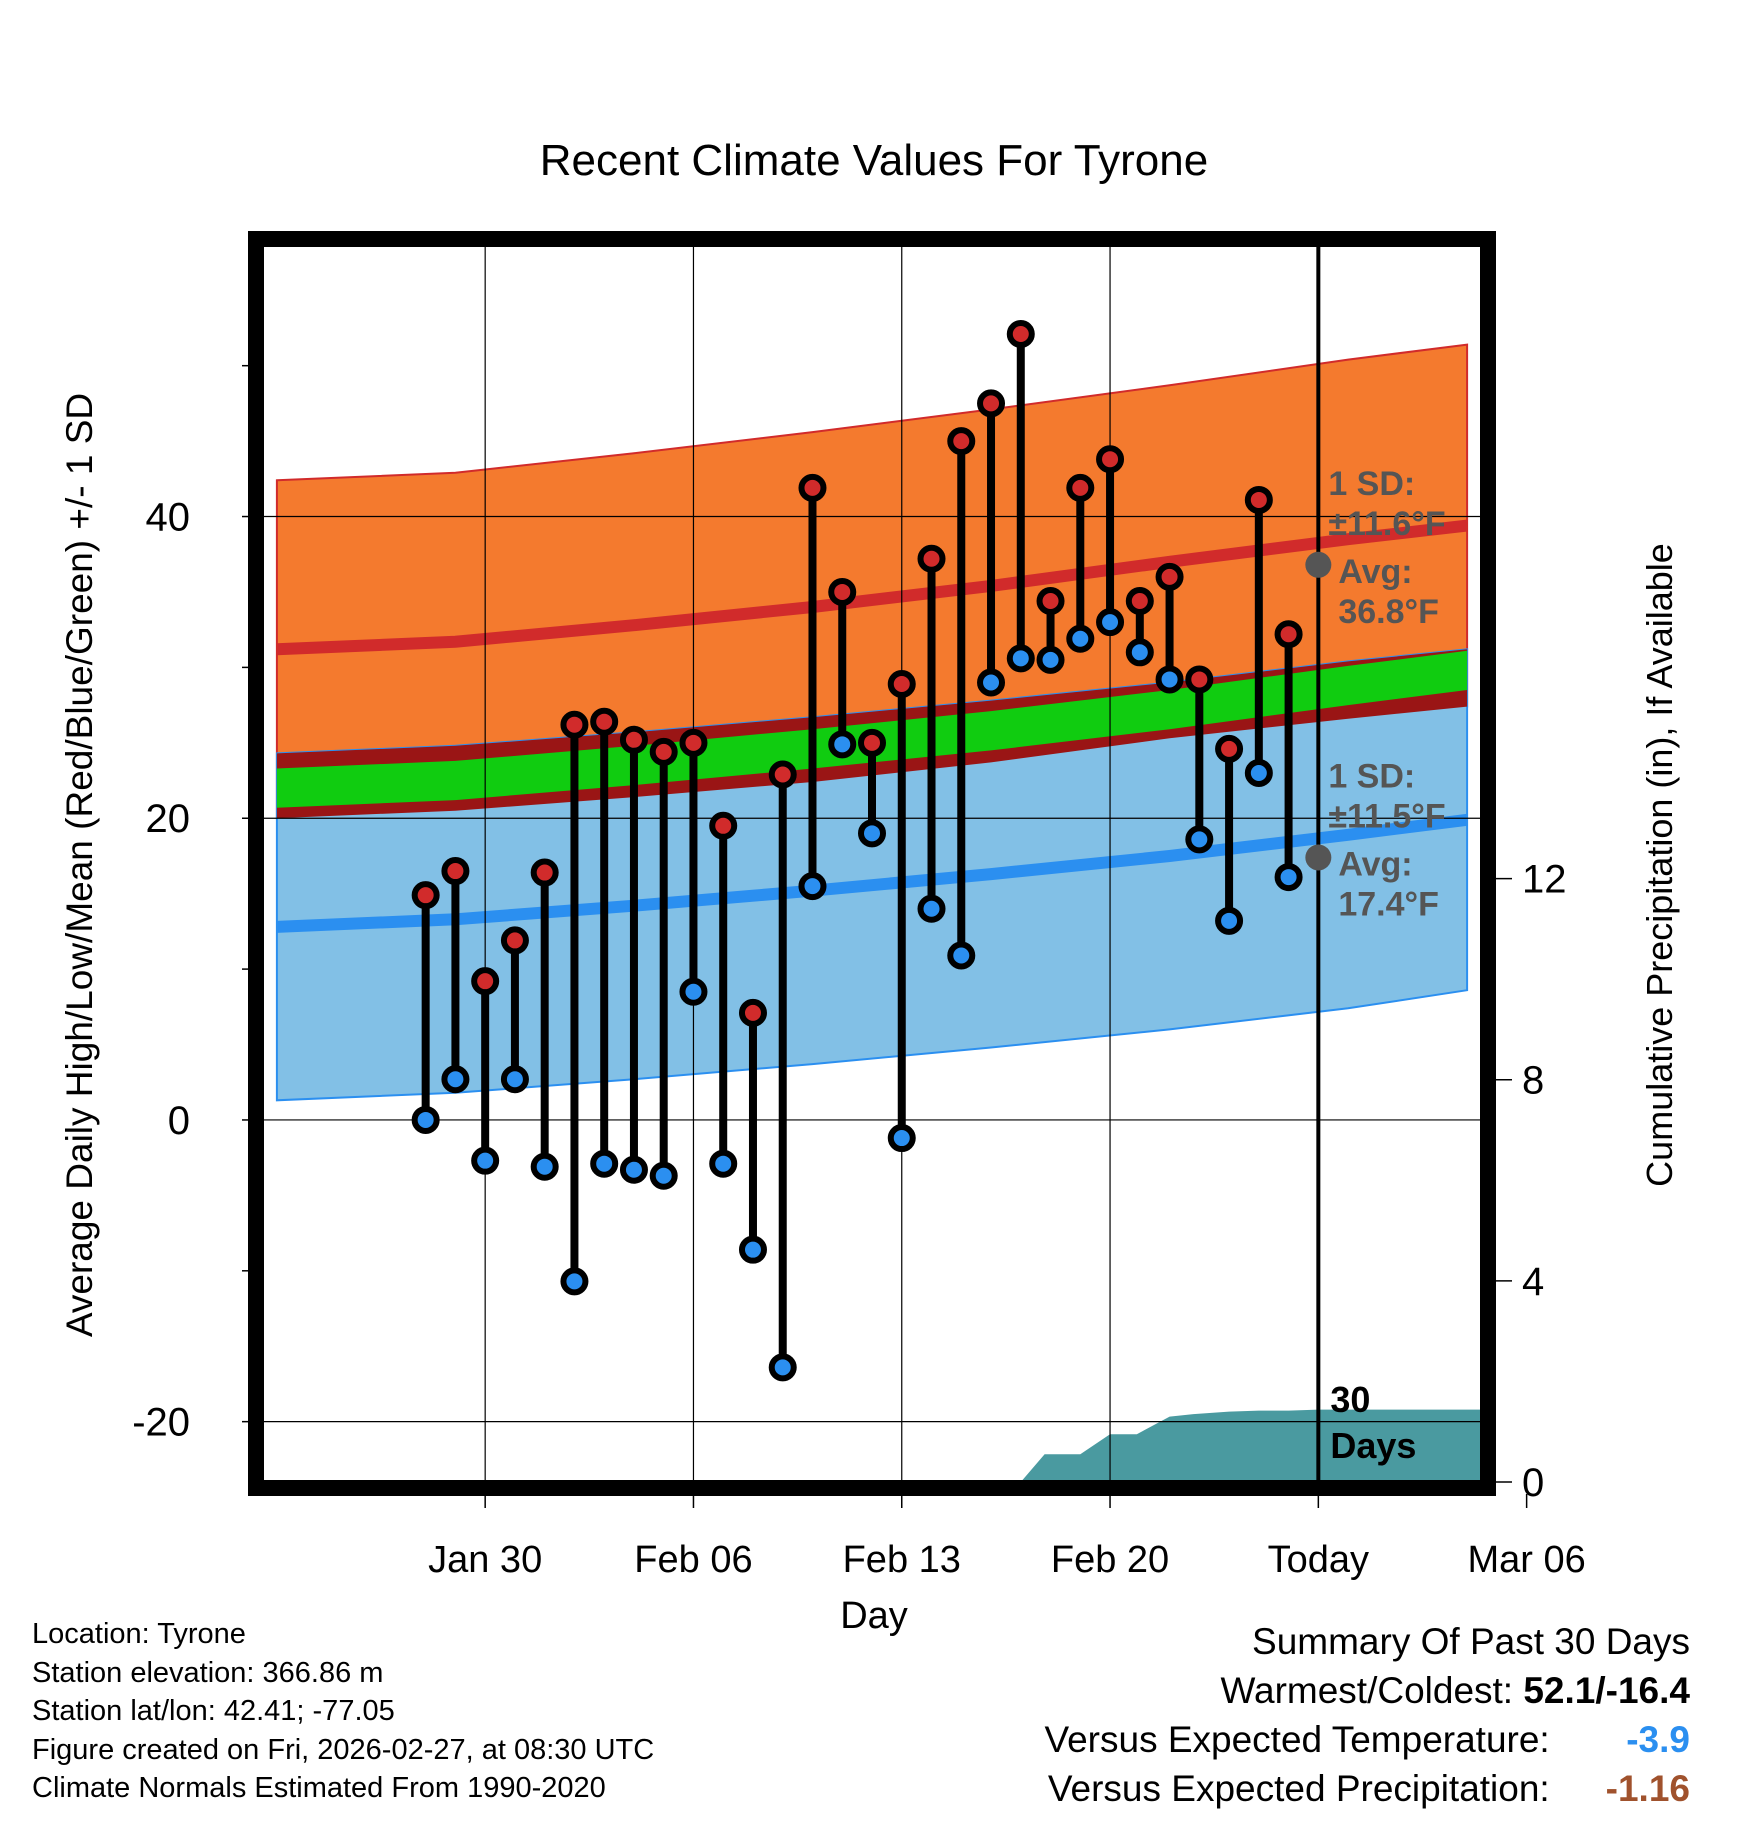 The width and height of the screenshot is (1748, 1828). I want to click on x-axis-label: Day, so click(874, 1616).